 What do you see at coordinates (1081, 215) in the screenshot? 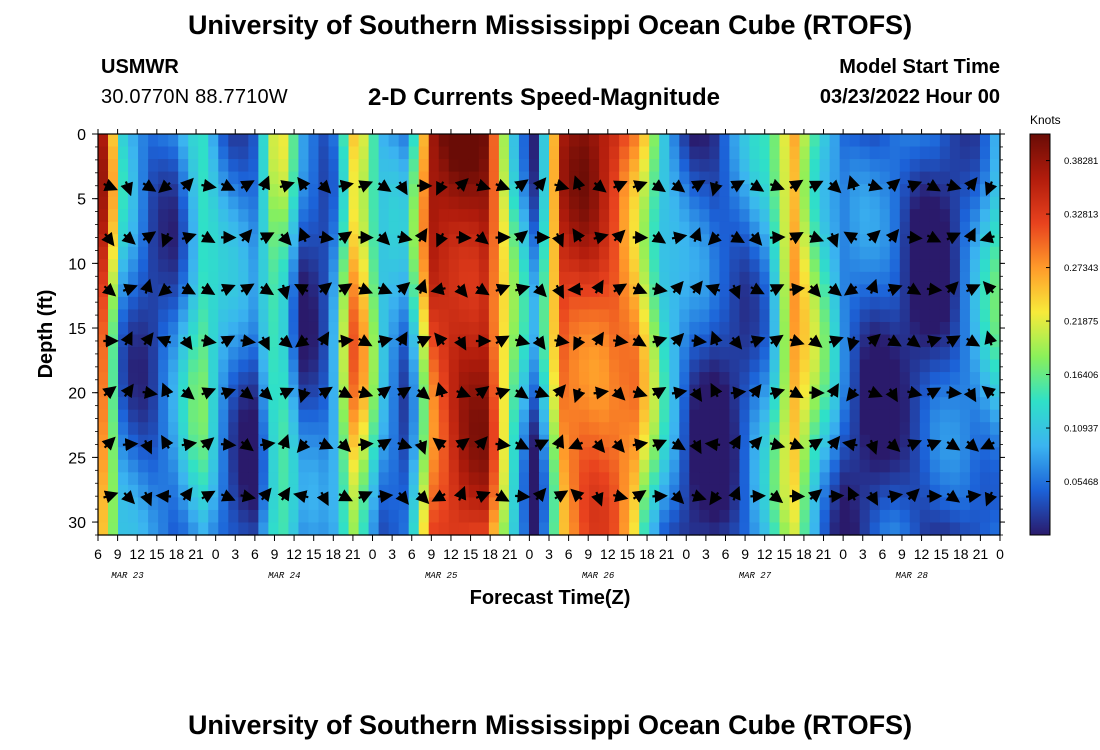
I see `colorbar-tick-label: 0.32813` at bounding box center [1081, 215].